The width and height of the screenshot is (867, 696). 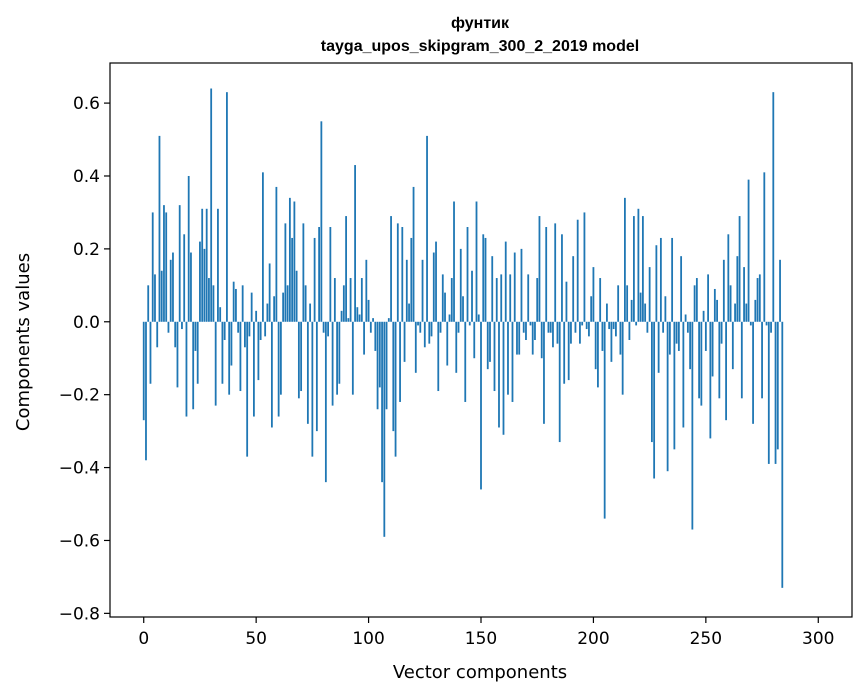 I want to click on y-axis-ticks: −0.8 −0.6 −0.4 −0.2 0.0 0.2 0.4 0.6, so click(x=84, y=359).